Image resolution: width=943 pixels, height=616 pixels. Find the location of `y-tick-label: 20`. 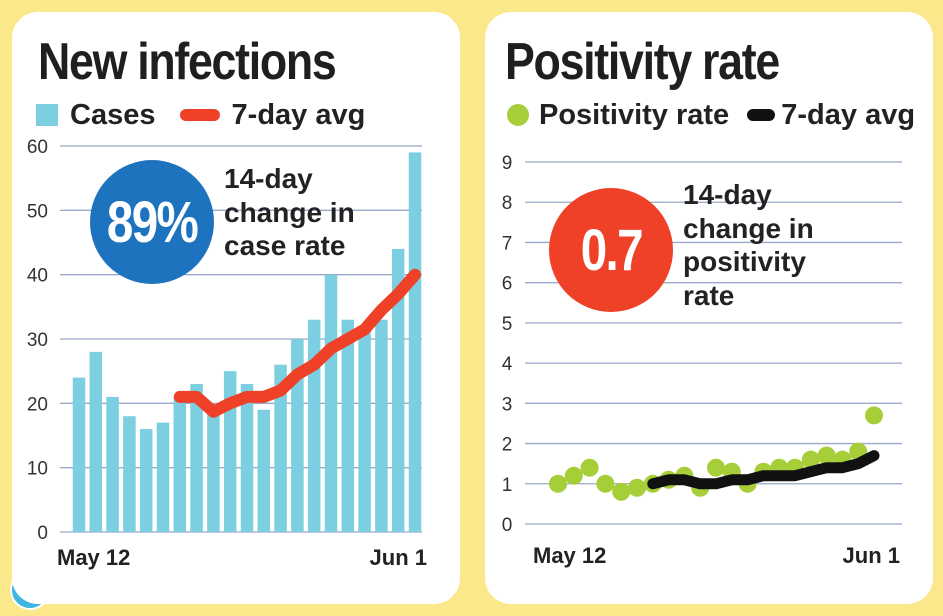

y-tick-label: 20 is located at coordinates (37, 404).